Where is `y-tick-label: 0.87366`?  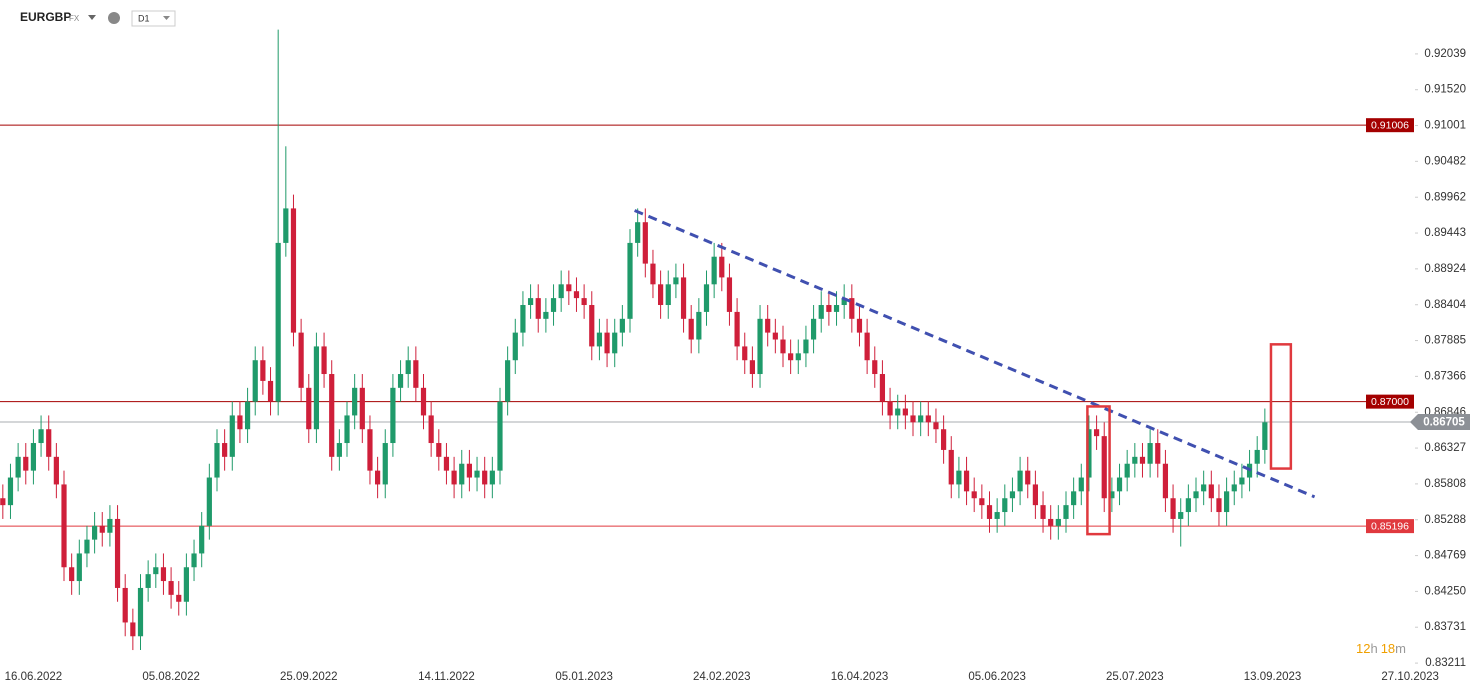 y-tick-label: 0.87366 is located at coordinates (1445, 376).